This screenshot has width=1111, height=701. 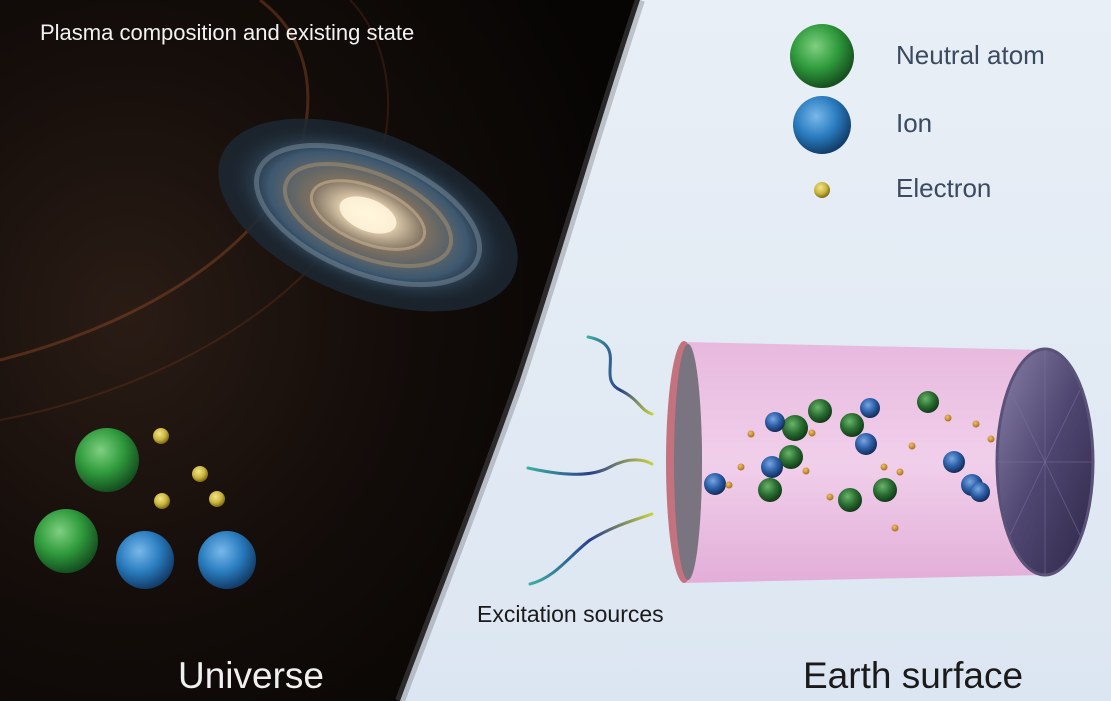 I want to click on legend-ion-label: Ion, so click(x=914, y=123).